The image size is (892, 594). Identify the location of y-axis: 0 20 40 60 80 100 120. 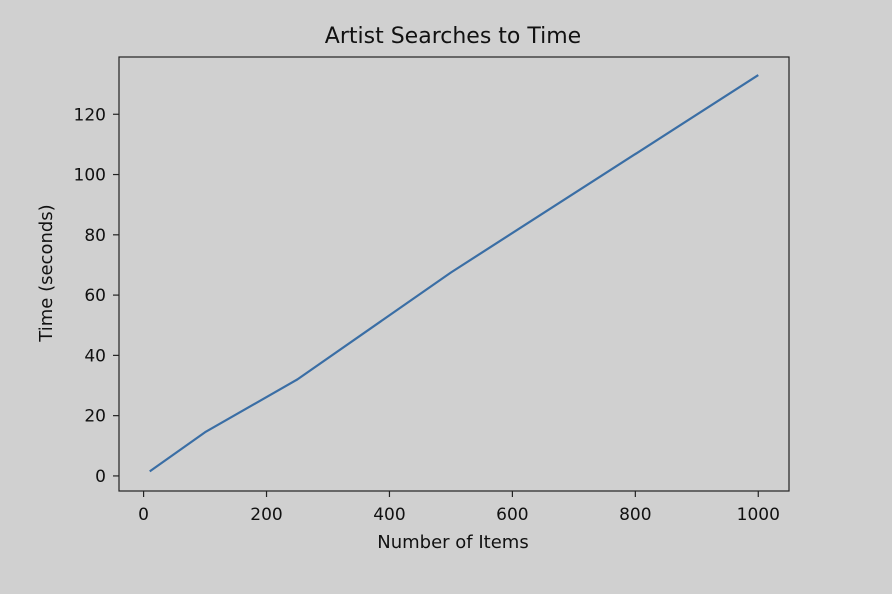
(96, 296).